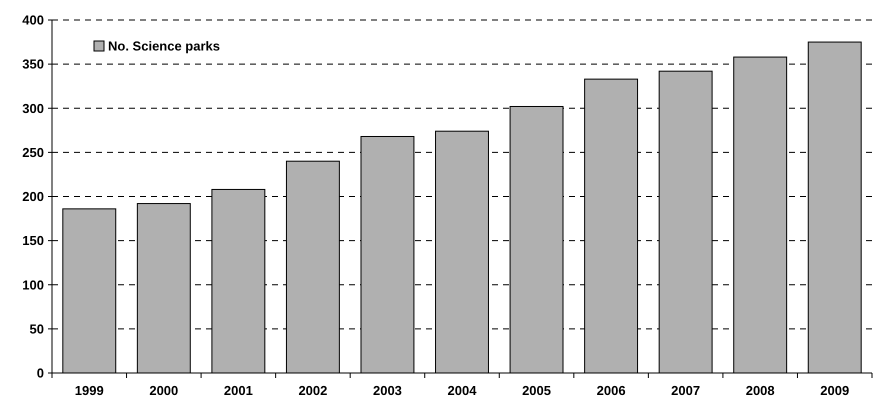 The width and height of the screenshot is (884, 411). I want to click on y-tick-label: 250, so click(33, 152).